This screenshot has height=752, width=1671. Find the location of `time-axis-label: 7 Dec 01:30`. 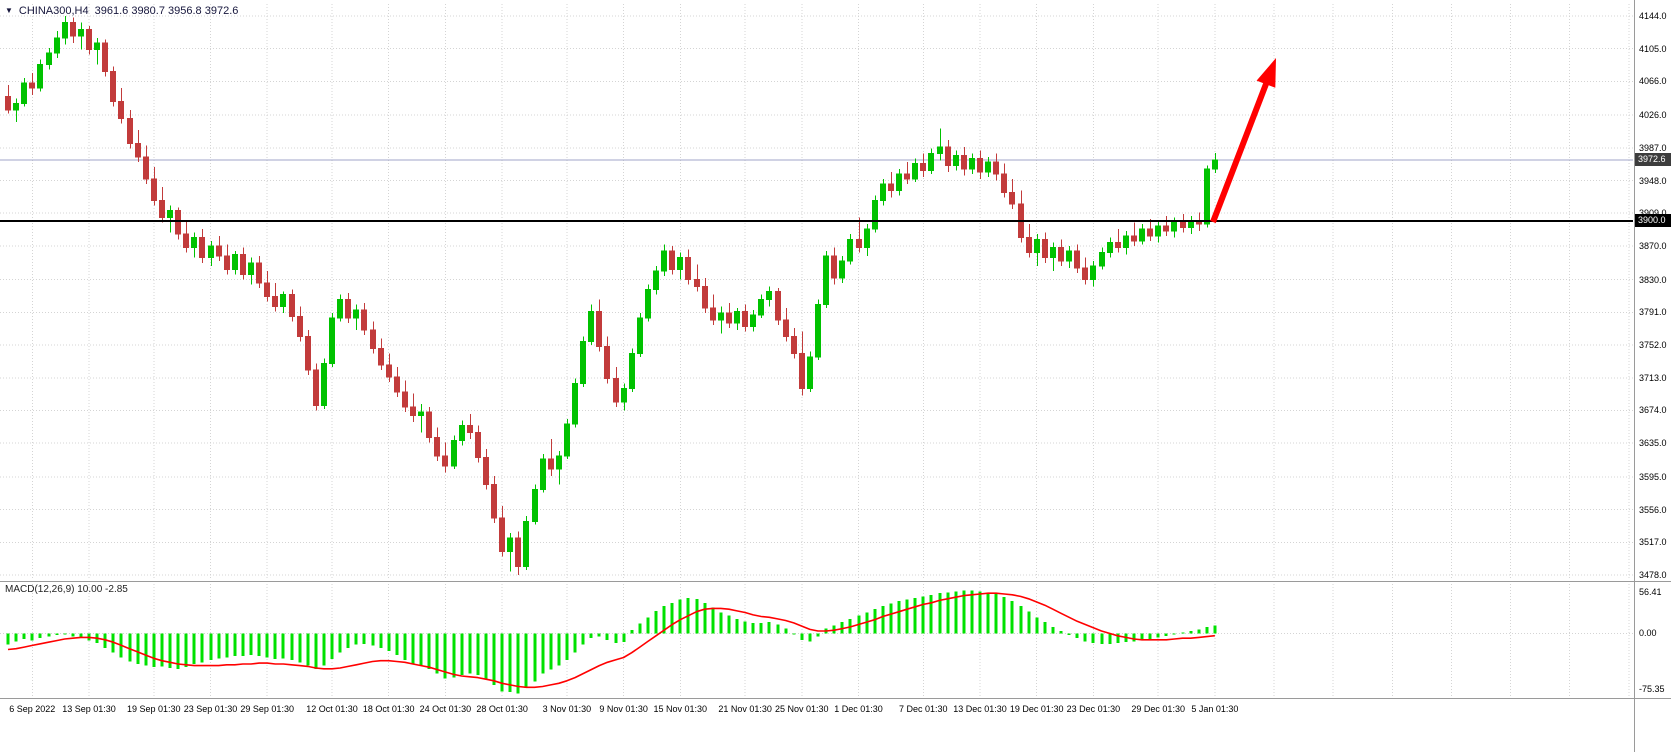

time-axis-label: 7 Dec 01:30 is located at coordinates (923, 709).